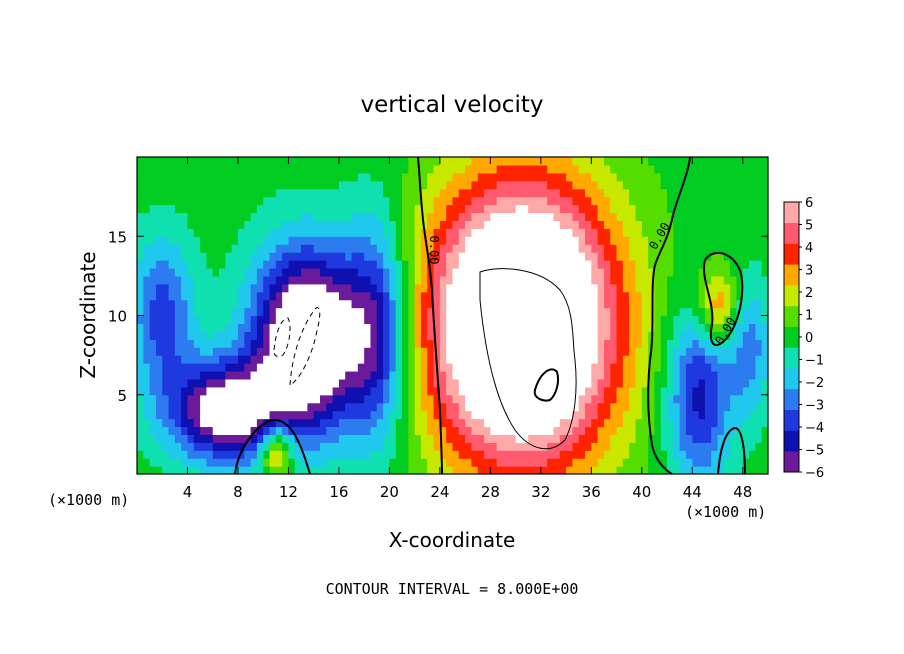 This screenshot has height=654, width=904. What do you see at coordinates (791, 316) in the screenshot?
I see `colorbar-swatch` at bounding box center [791, 316].